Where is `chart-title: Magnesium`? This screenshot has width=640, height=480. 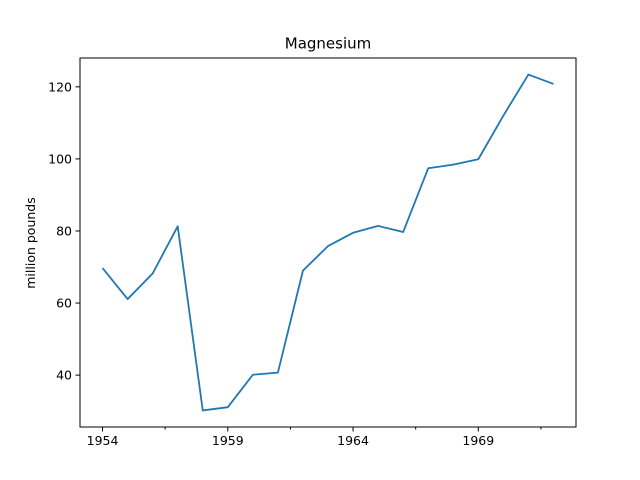
chart-title: Magnesium is located at coordinates (328, 44).